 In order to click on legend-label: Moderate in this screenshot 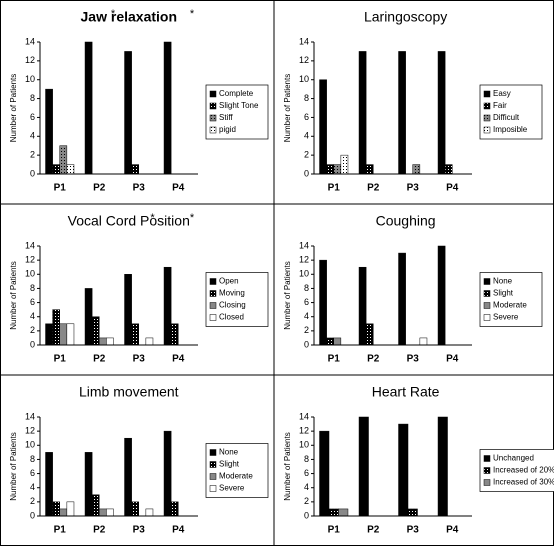, I will do `click(236, 476)`.